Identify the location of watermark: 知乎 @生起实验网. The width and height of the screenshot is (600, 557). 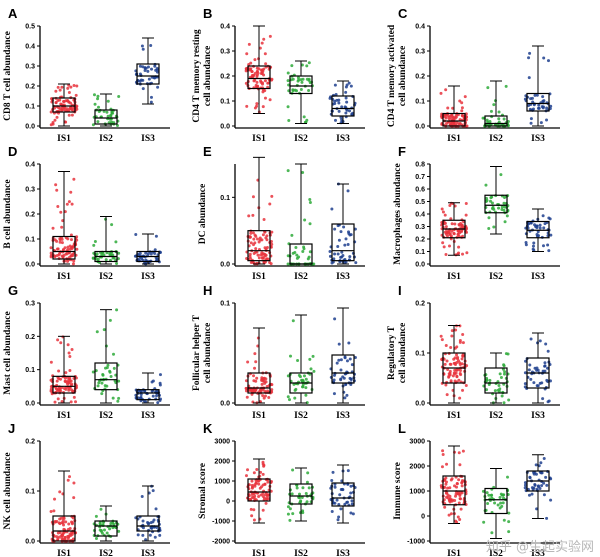
(540, 547).